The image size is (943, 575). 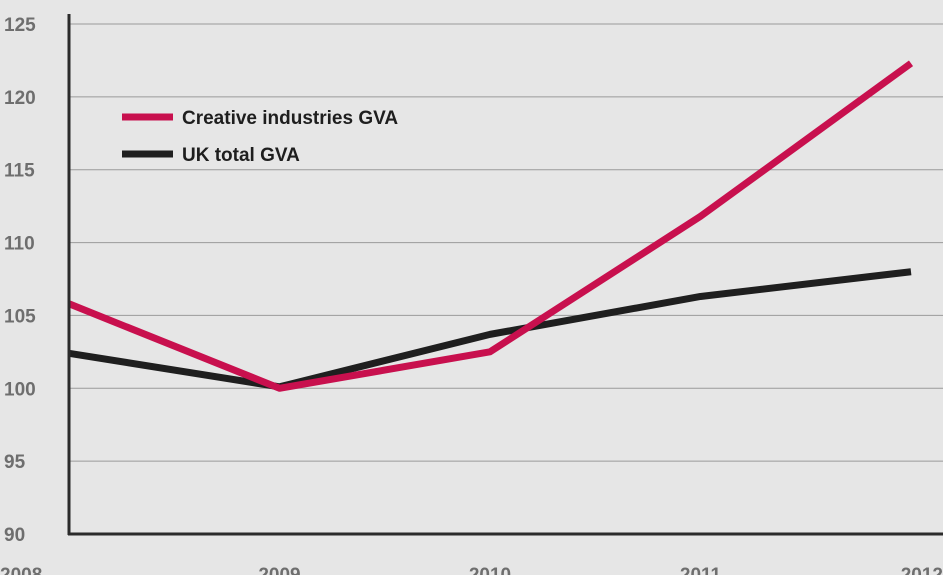 What do you see at coordinates (279, 570) in the screenshot?
I see `x-tick-label-2009: 2009` at bounding box center [279, 570].